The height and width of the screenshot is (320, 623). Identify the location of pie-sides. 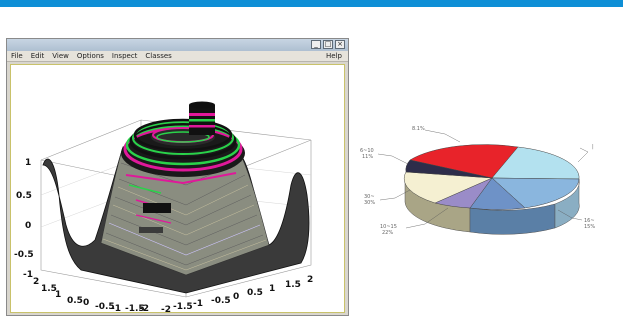
(492, 206).